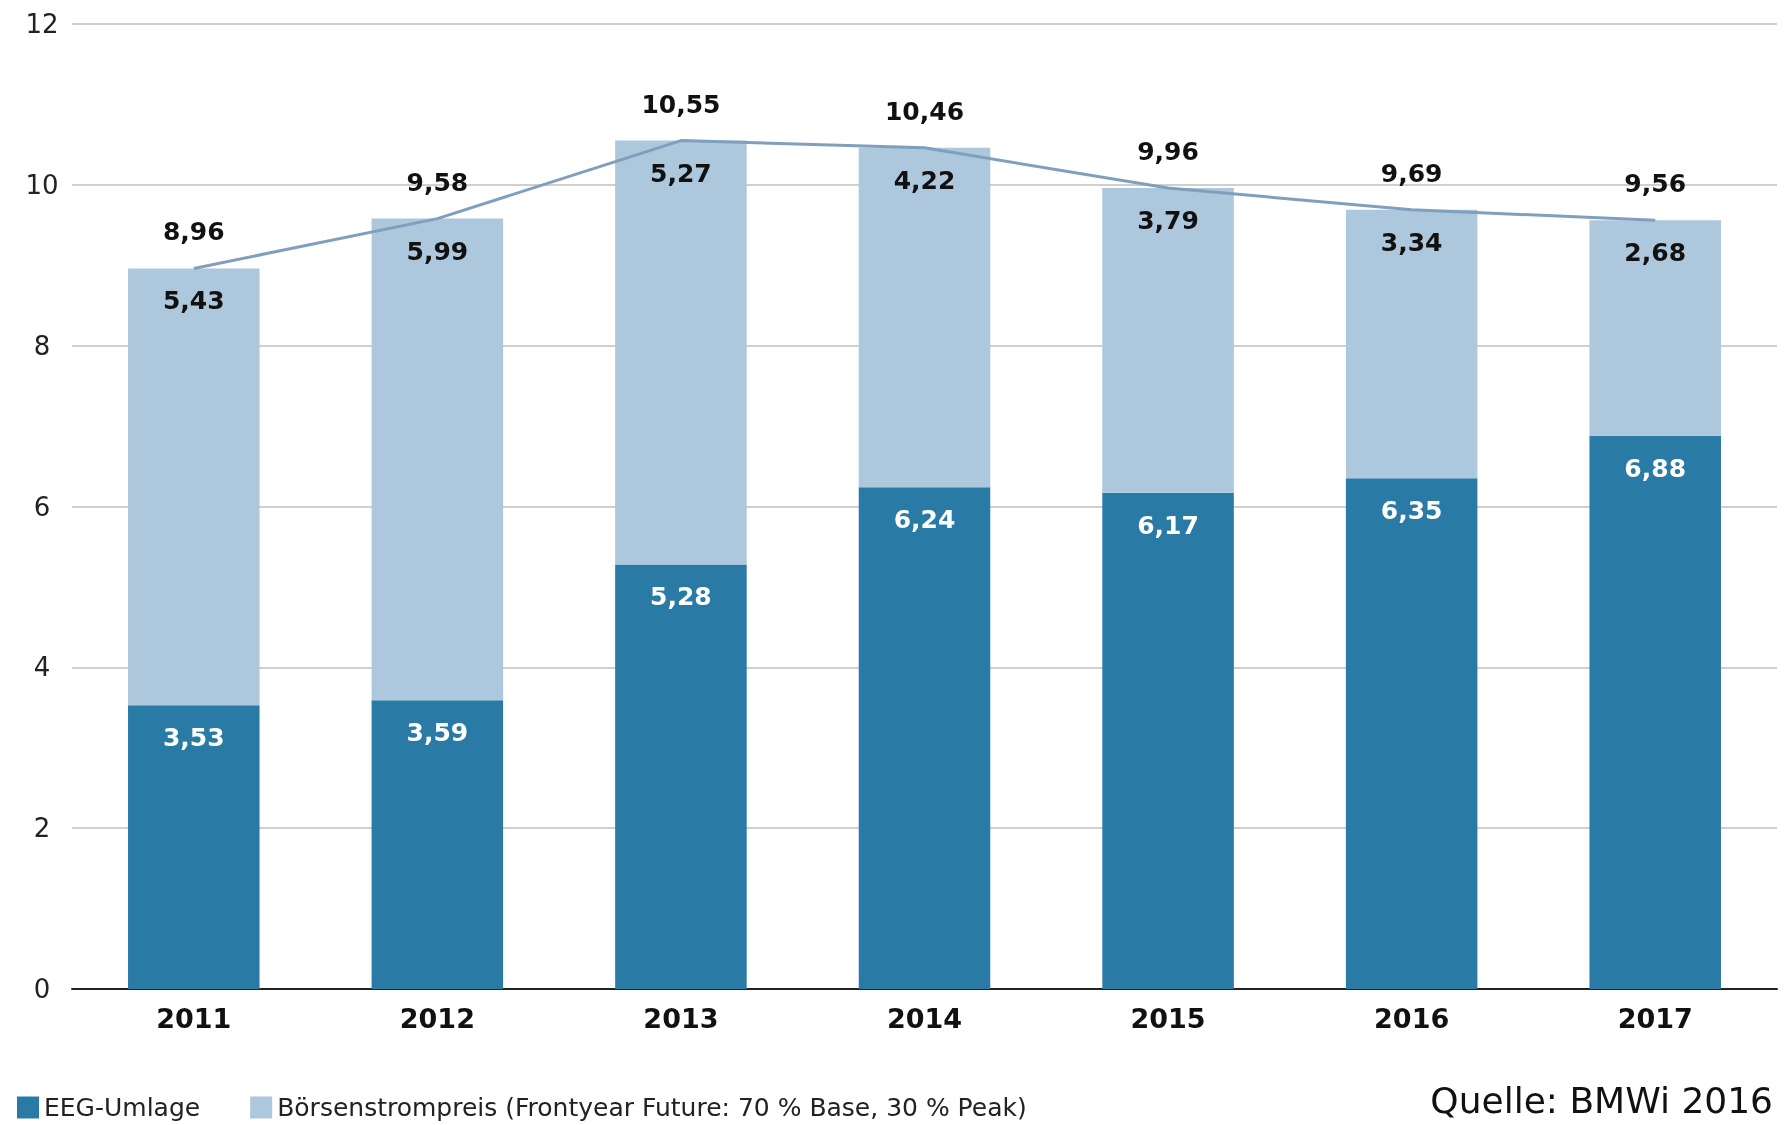 This screenshot has height=1125, width=1785. I want to click on y-tick-label: 6, so click(42, 506).